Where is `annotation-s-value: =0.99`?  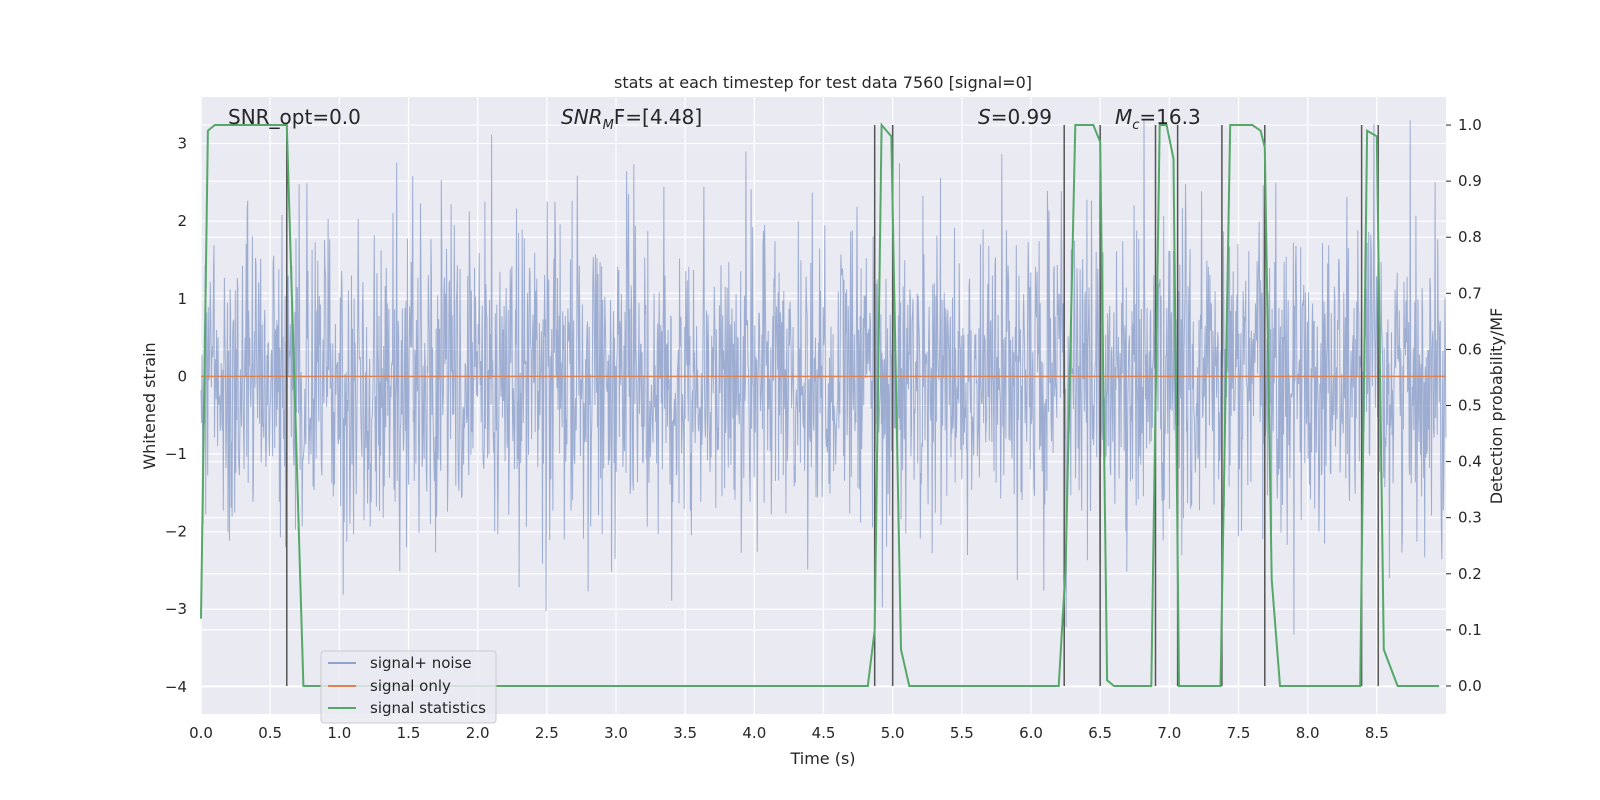
annotation-s-value: =0.99 is located at coordinates (1021, 117).